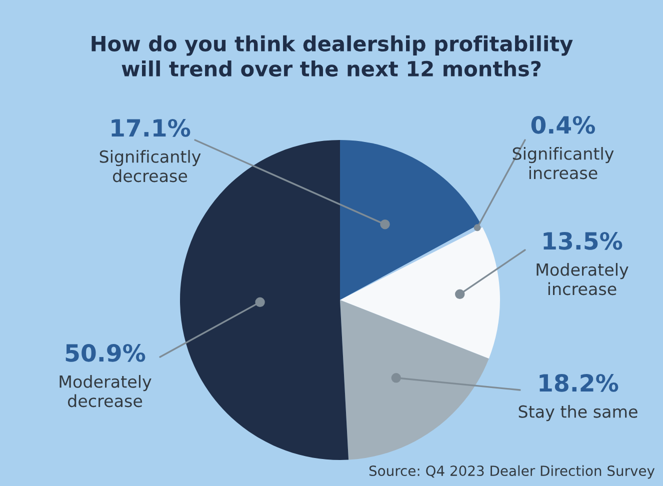  I want to click on slice-label: Stay the same, so click(578, 413).